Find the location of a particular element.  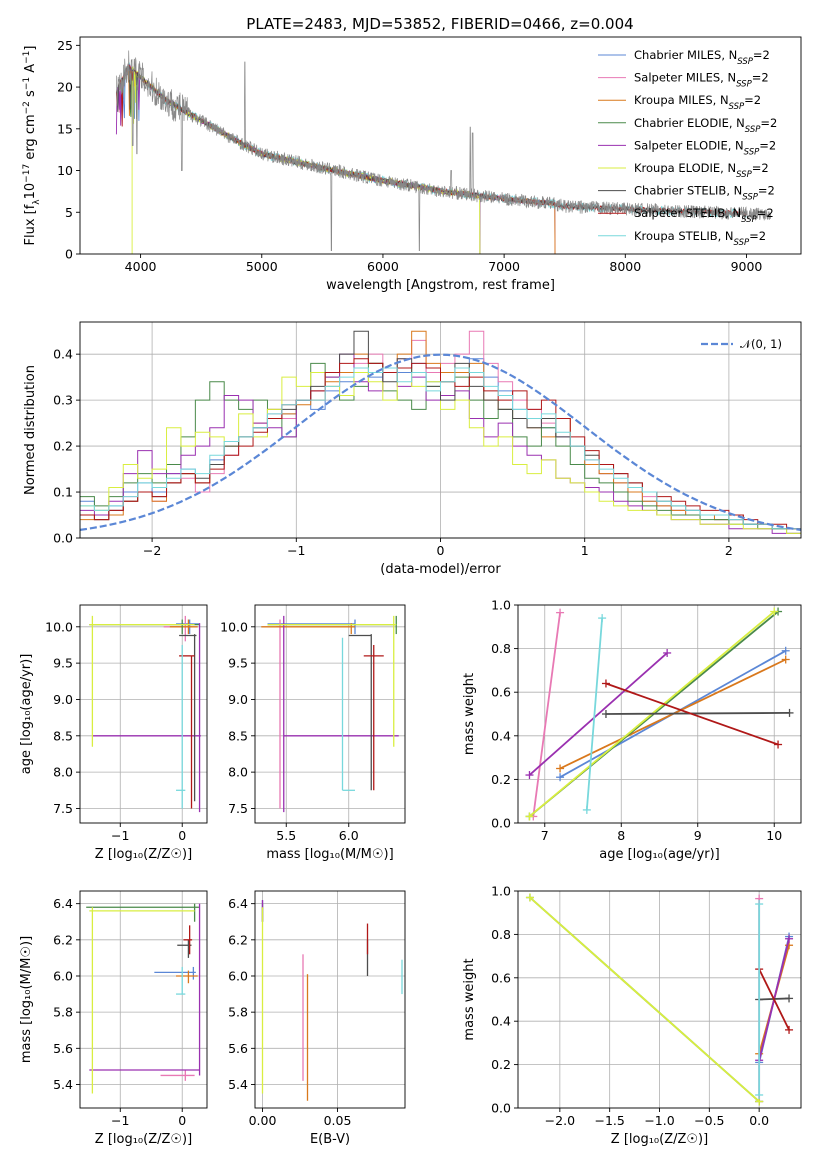

y-tick-label: 5.4 is located at coordinates (63, 1084).